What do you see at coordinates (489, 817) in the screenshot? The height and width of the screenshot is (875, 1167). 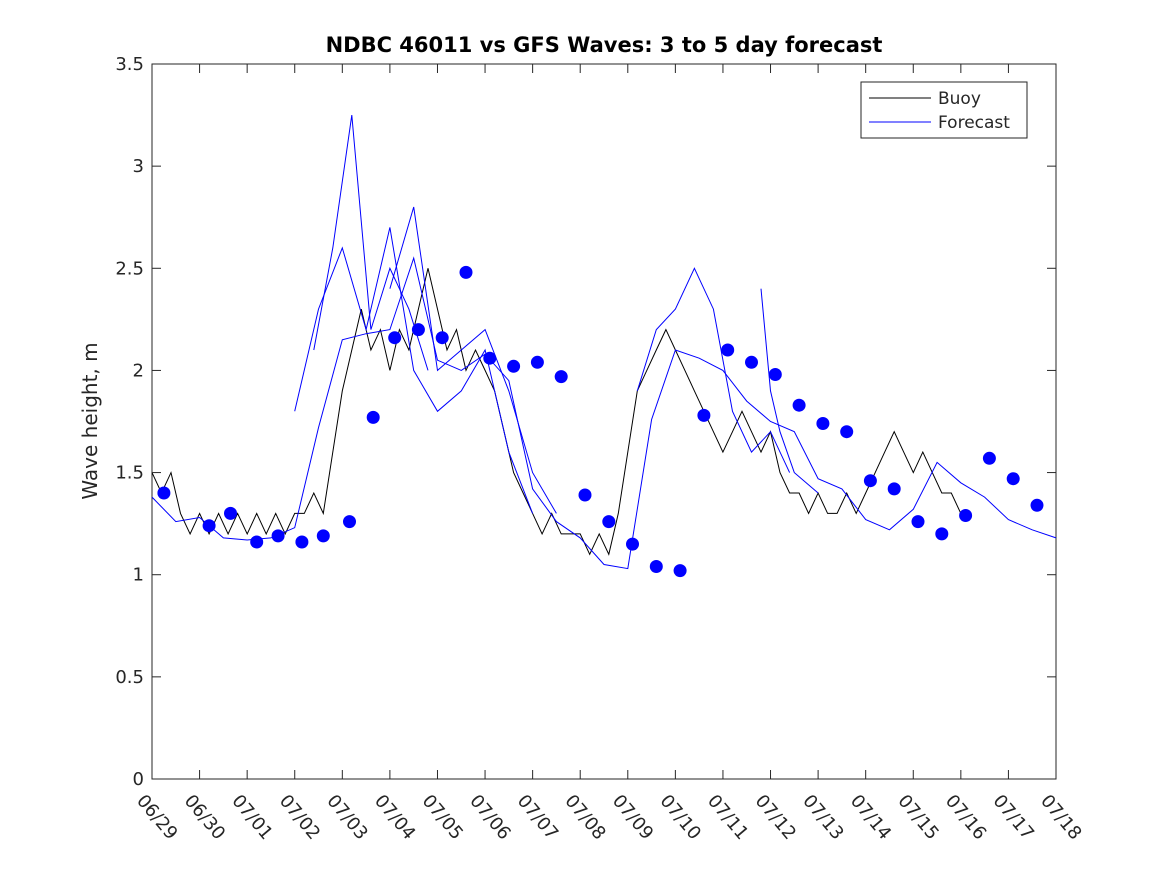 I see `x-tick-label: 07/06` at bounding box center [489, 817].